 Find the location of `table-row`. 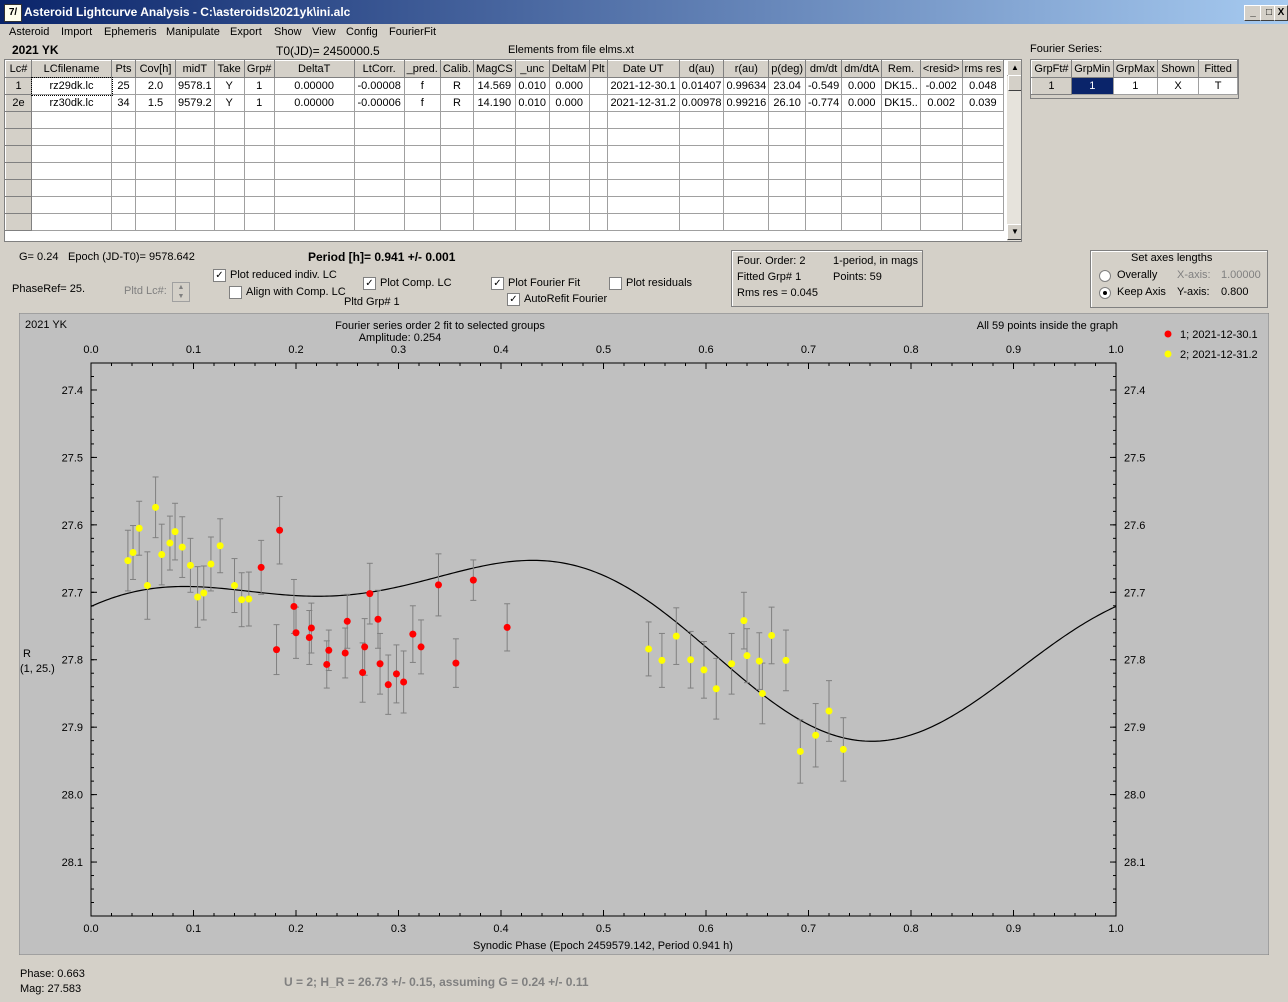

table-row is located at coordinates (505, 188).